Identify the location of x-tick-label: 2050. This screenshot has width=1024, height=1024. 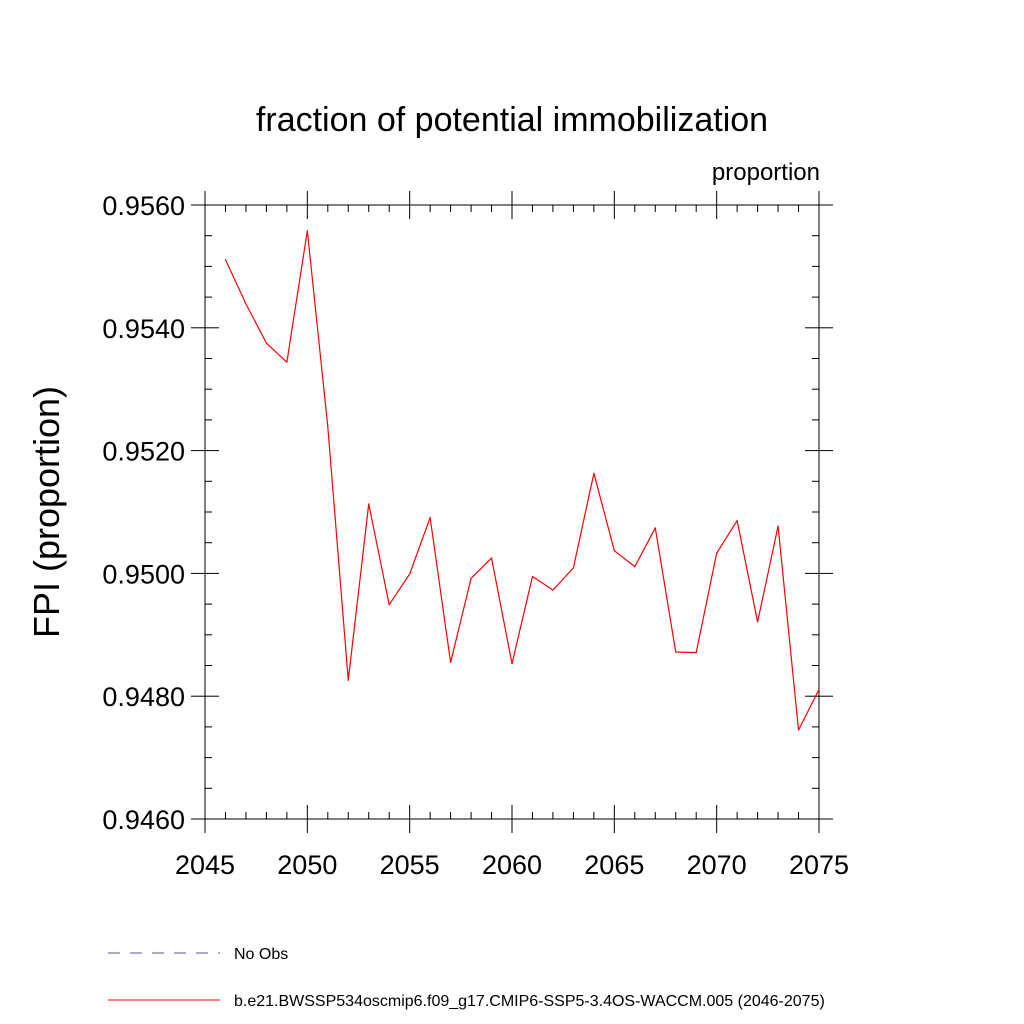
(307, 865).